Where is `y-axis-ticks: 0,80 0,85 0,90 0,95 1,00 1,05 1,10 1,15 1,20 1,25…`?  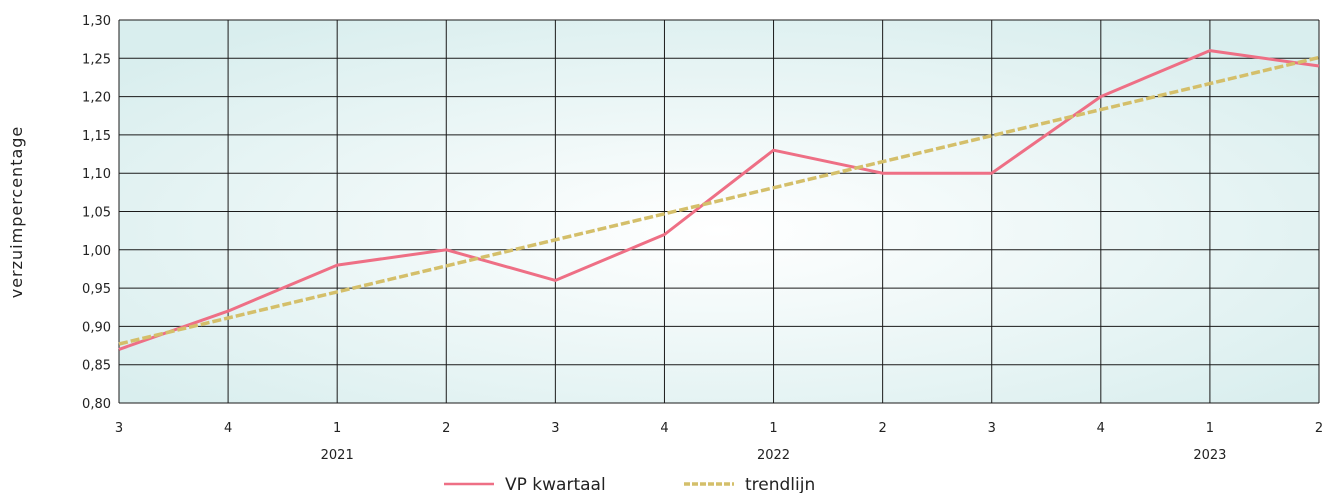 y-axis-ticks: 0,80 0,85 0,90 0,95 1,00 1,05 1,10 1,15 1,20 1,25… is located at coordinates (96, 213).